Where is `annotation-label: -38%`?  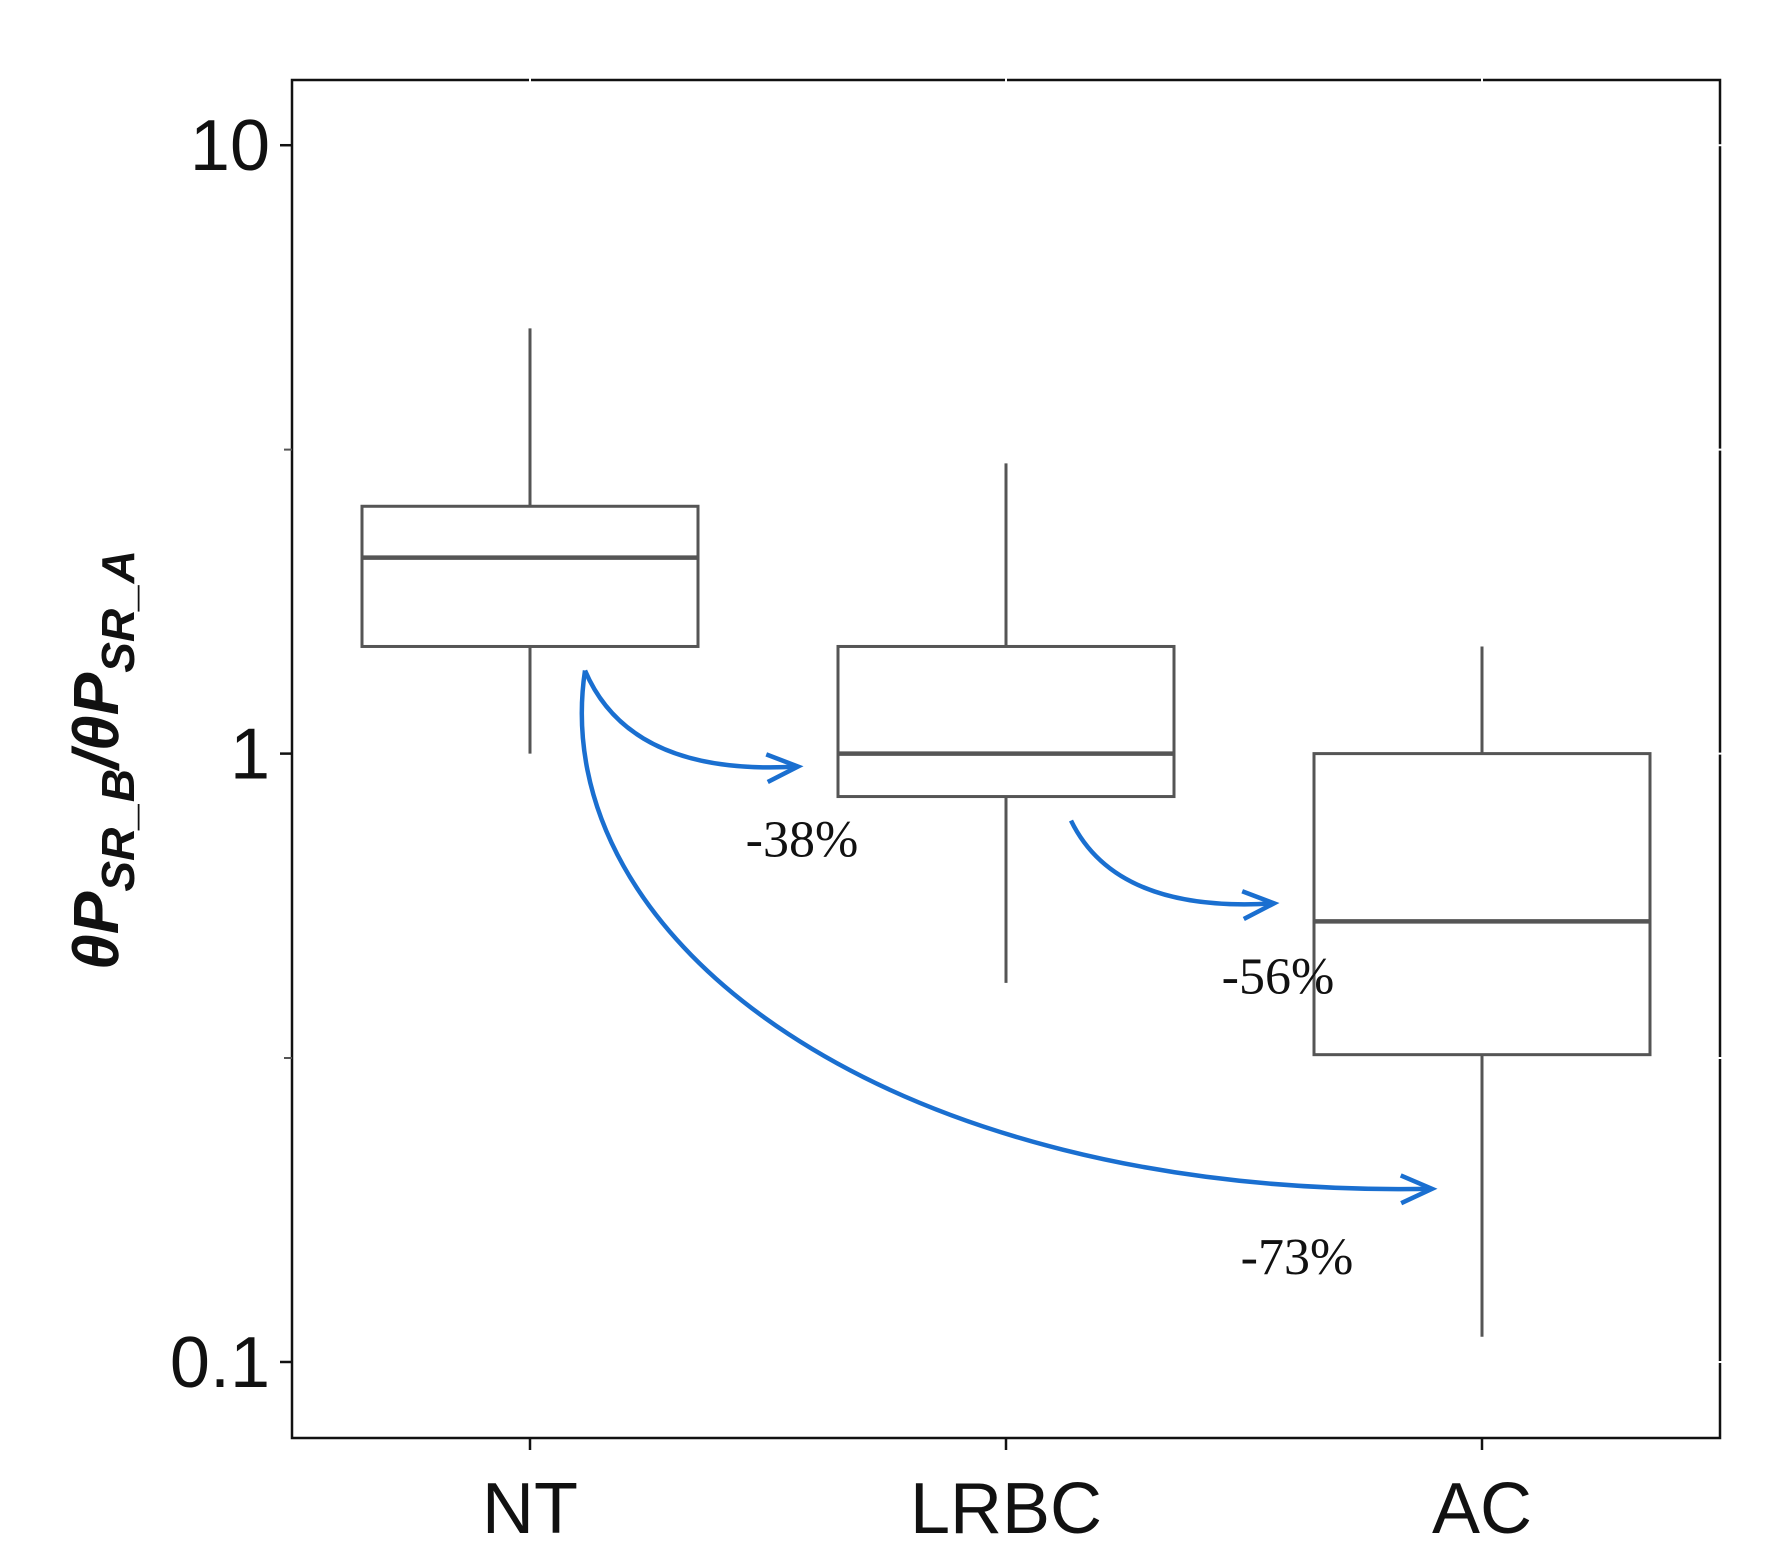
annotation-label: -38% is located at coordinates (802, 840).